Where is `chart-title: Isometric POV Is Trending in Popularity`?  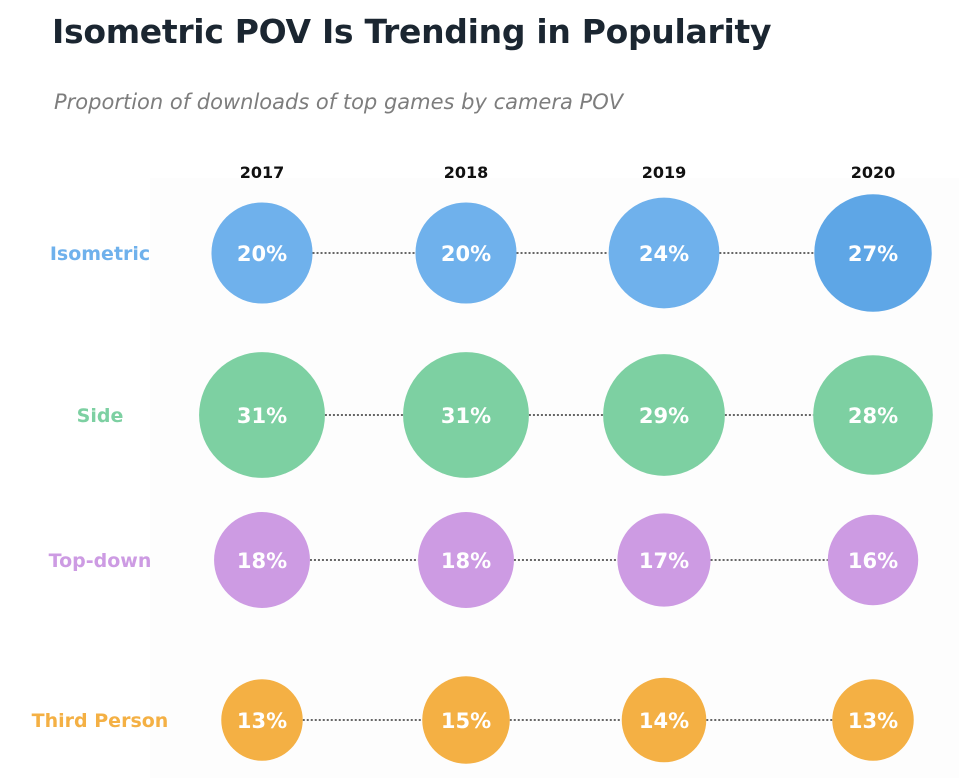 chart-title: Isometric POV Is Trending in Popularity is located at coordinates (412, 31).